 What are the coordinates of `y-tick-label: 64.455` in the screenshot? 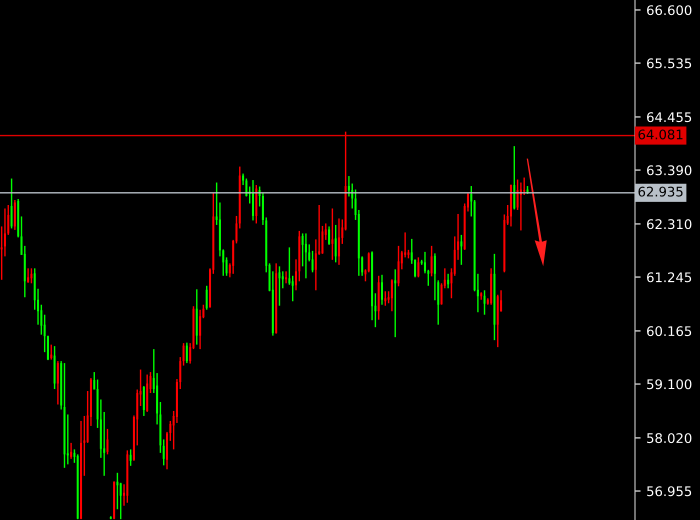 It's located at (669, 117).